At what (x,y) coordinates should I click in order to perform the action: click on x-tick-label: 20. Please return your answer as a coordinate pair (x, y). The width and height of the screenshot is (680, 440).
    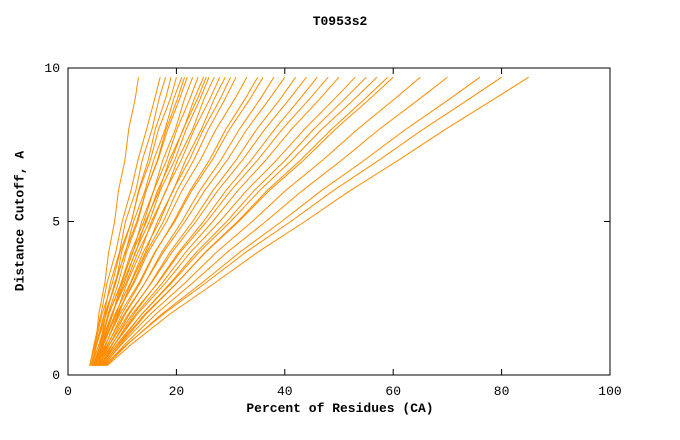
    Looking at the image, I should click on (177, 391).